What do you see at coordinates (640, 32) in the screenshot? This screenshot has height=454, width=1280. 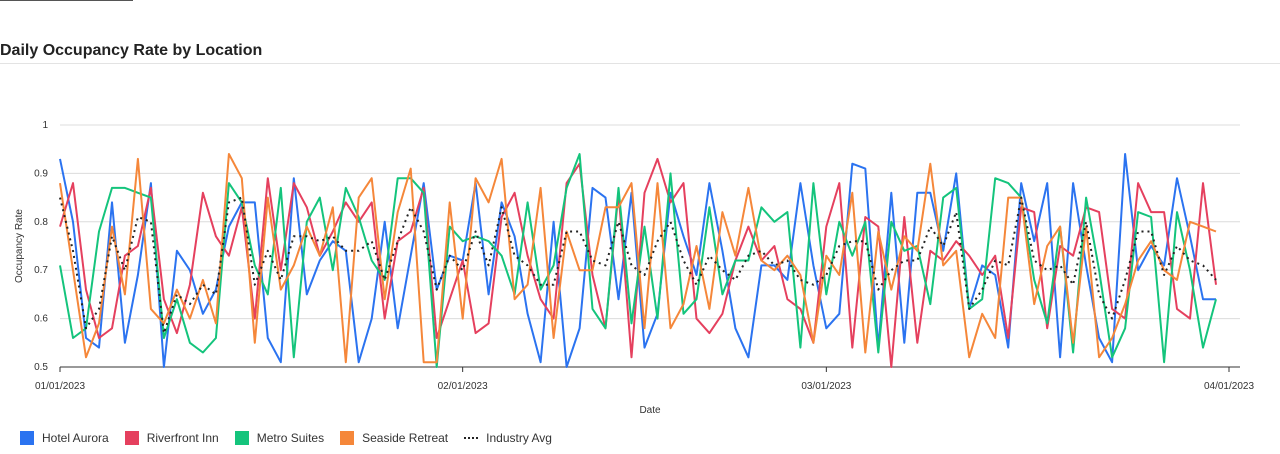 I see `chart-header: Daily Occupancy Rate by Location` at bounding box center [640, 32].